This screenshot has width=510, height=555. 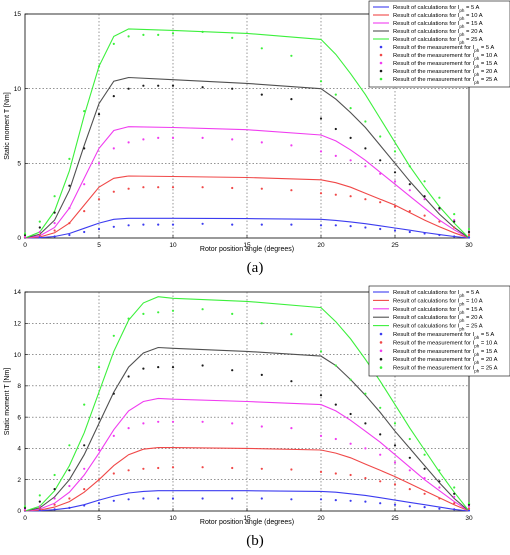 What do you see at coordinates (438, 25) in the screenshot?
I see `legend-entry-label: Result of calculations for Iph = 15 A` at bounding box center [438, 25].